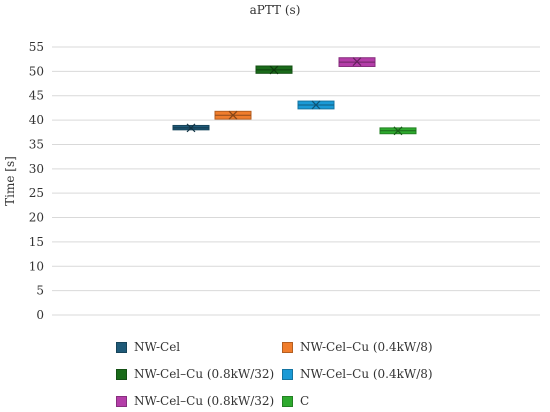  I want to click on y-axis-ticks: 0 5 10 15 20 25 30 35 40 45 50 55, so click(36, 181).